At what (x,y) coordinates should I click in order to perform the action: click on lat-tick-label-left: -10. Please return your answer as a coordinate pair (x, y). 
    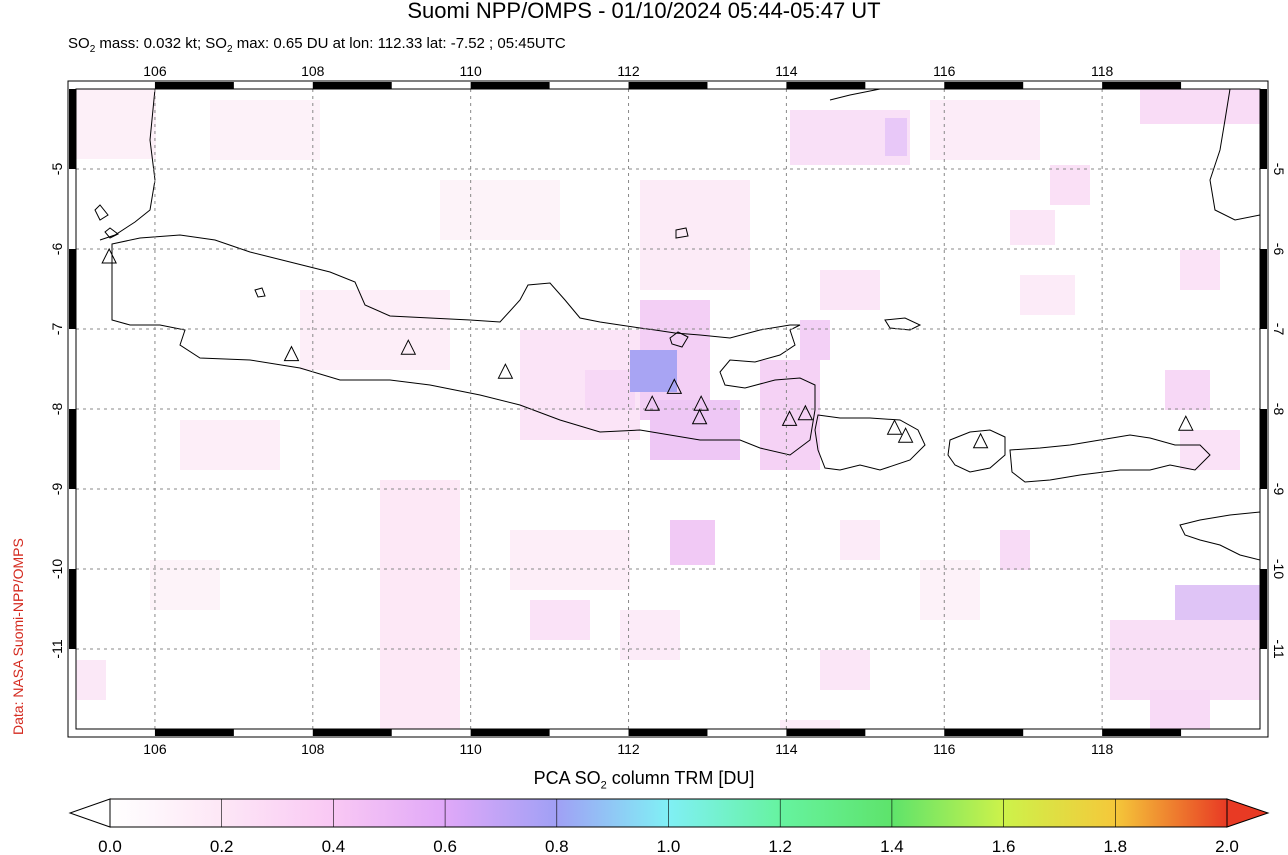
    Looking at the image, I should click on (57, 569).